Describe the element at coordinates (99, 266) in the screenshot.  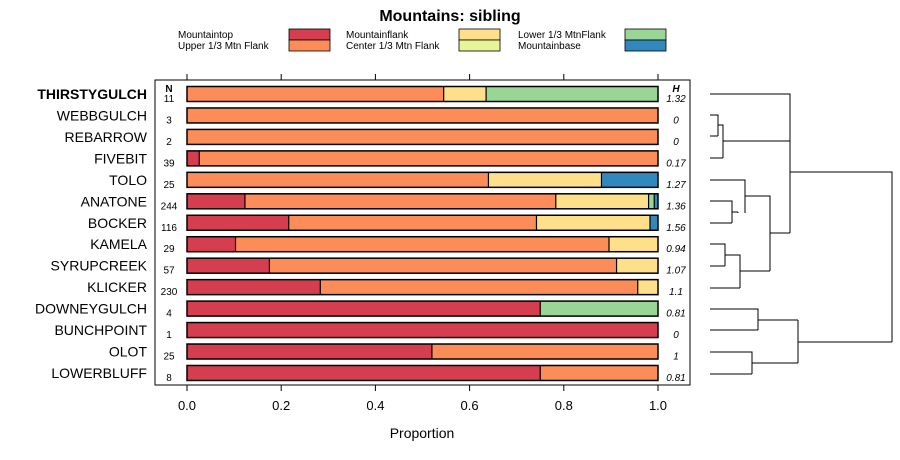
I see `category-label: SYRUPCREEK` at that location.